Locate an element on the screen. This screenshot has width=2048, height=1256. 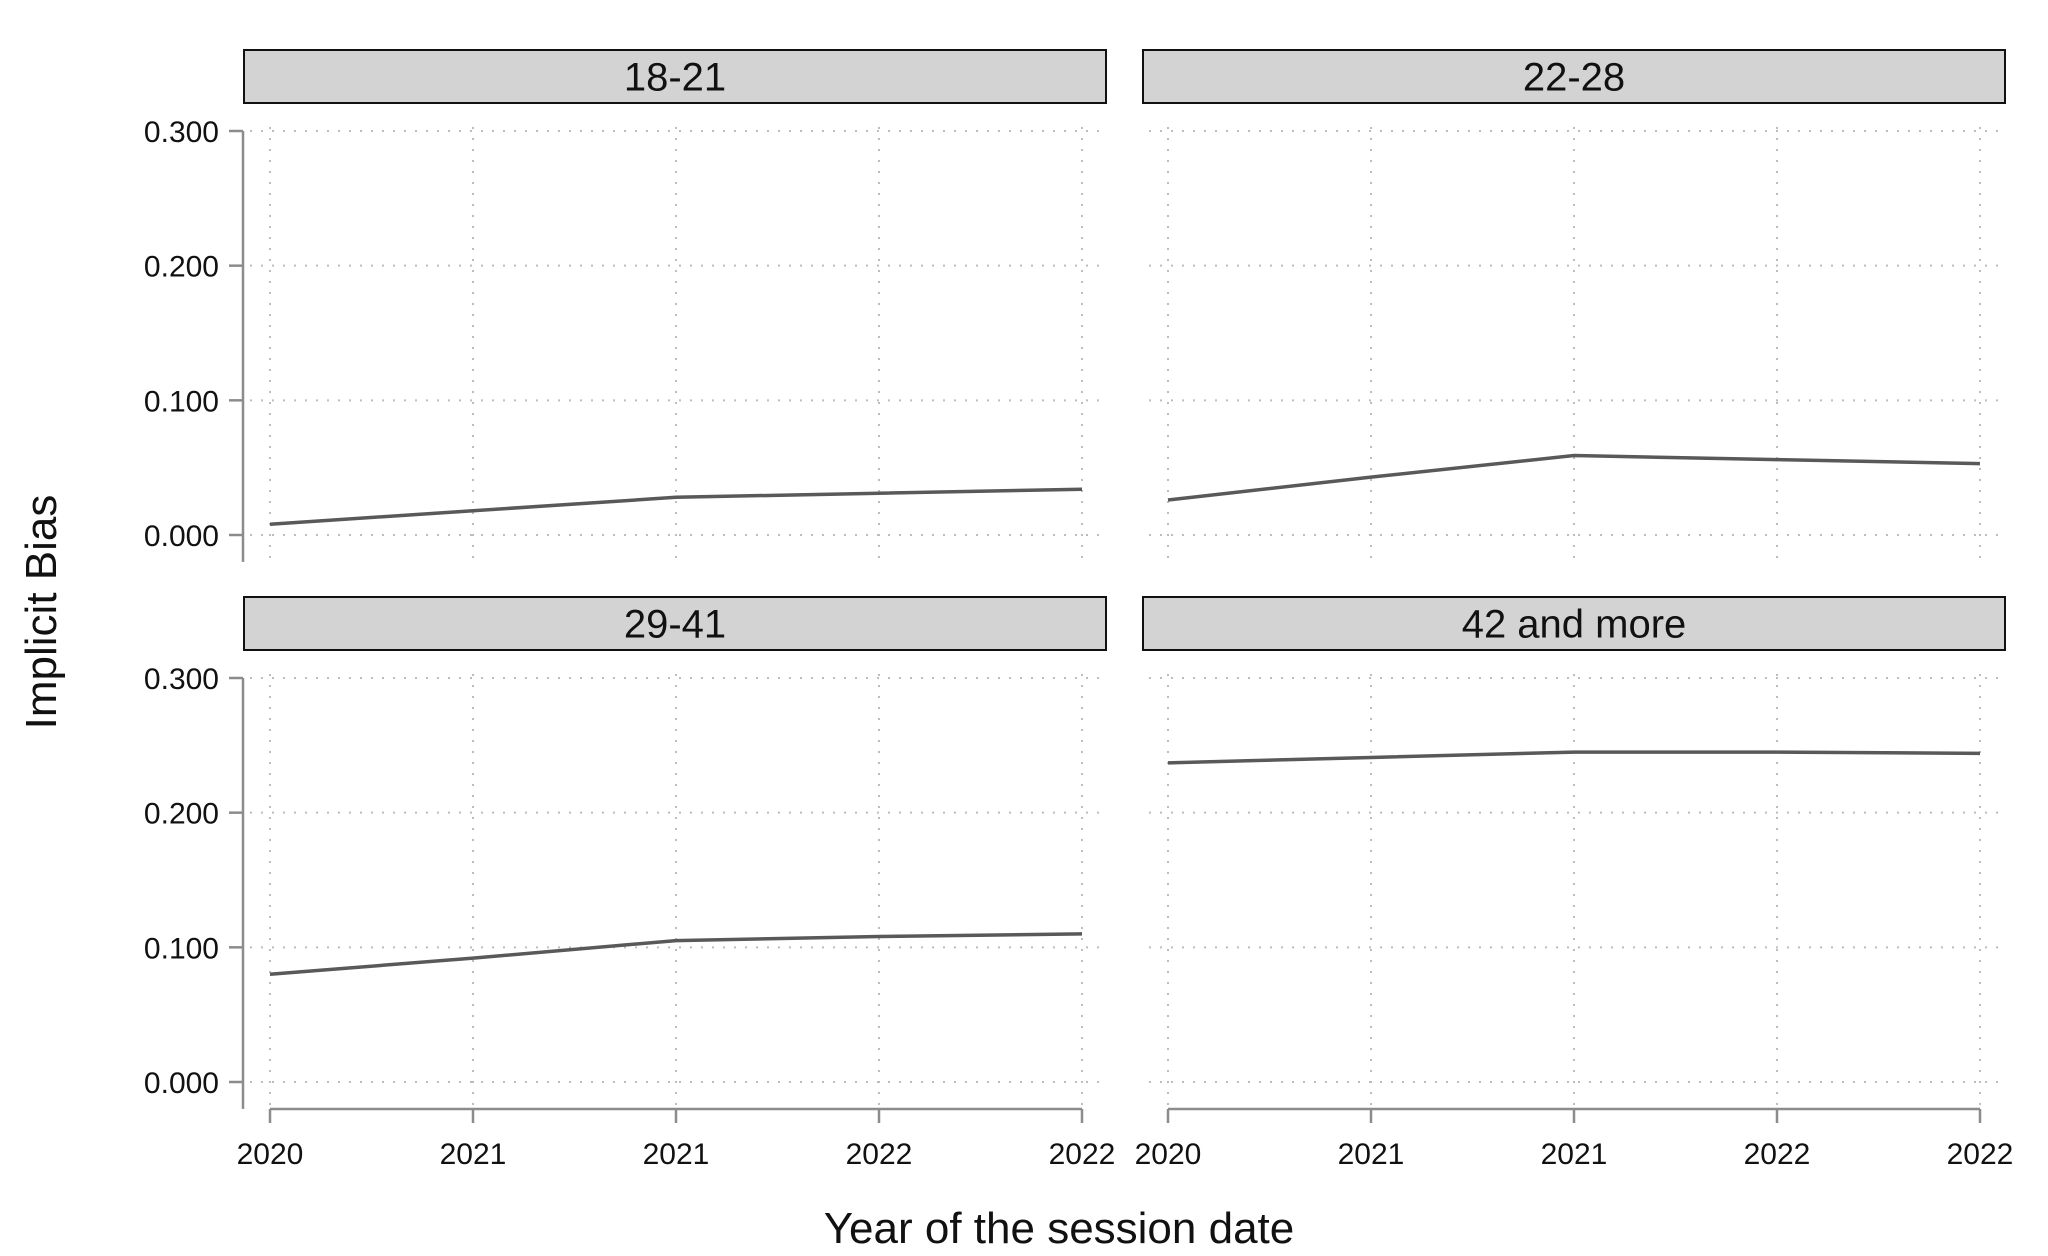
facet-label: 22-28 is located at coordinates (1574, 78).